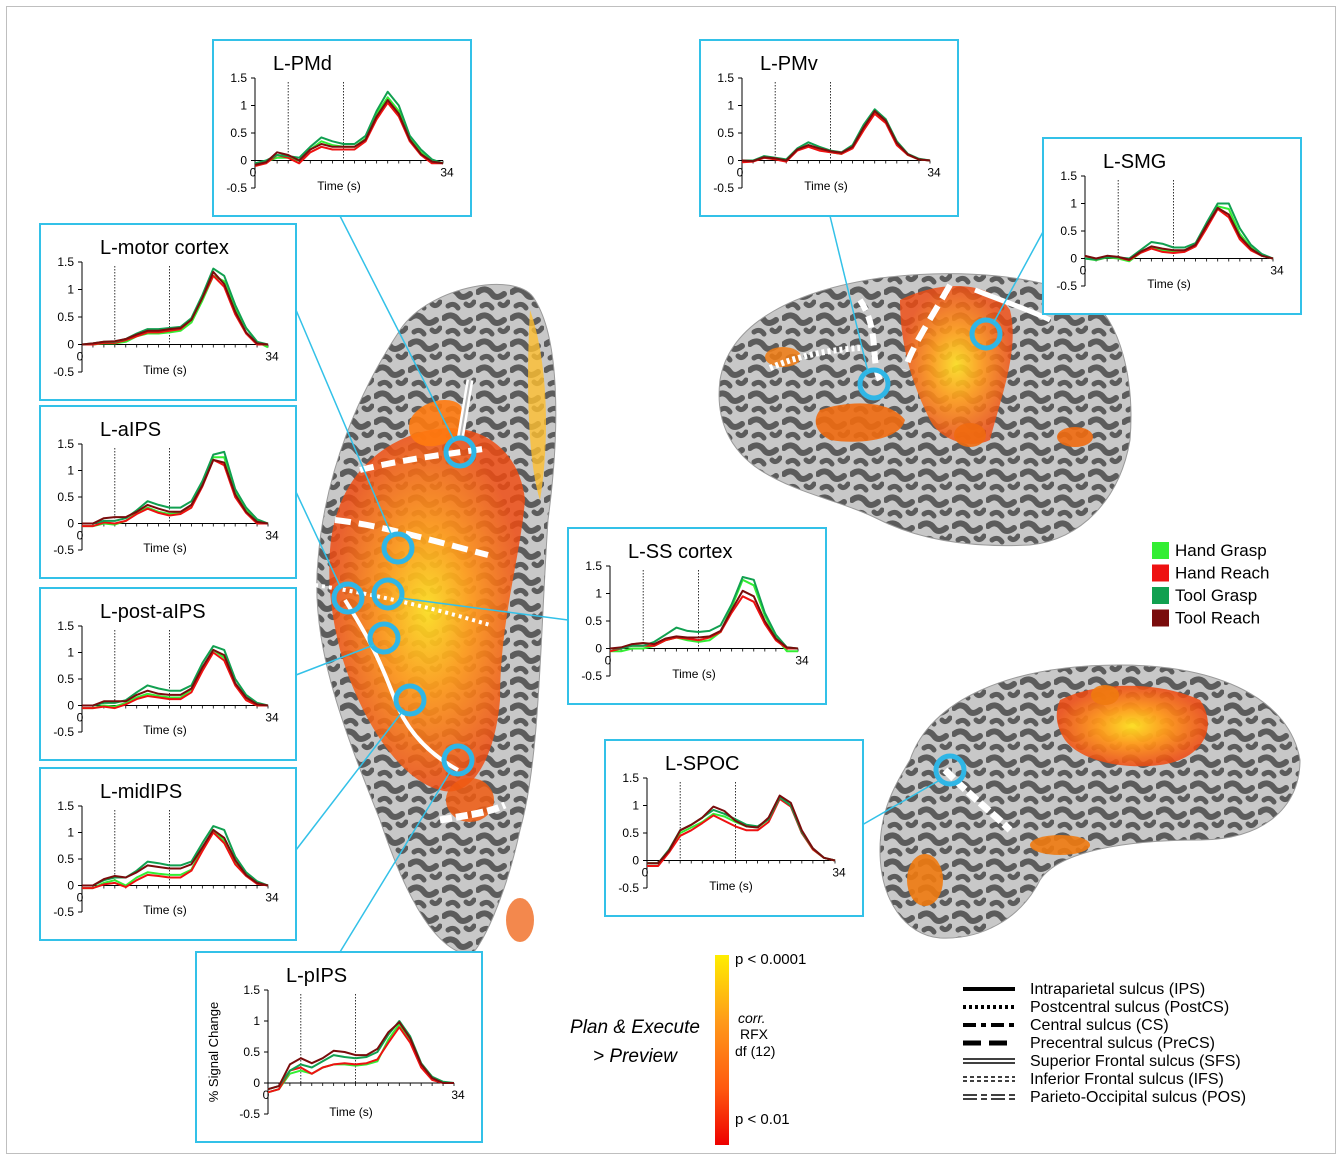  I want to click on connector-pips, so click(395, 862).